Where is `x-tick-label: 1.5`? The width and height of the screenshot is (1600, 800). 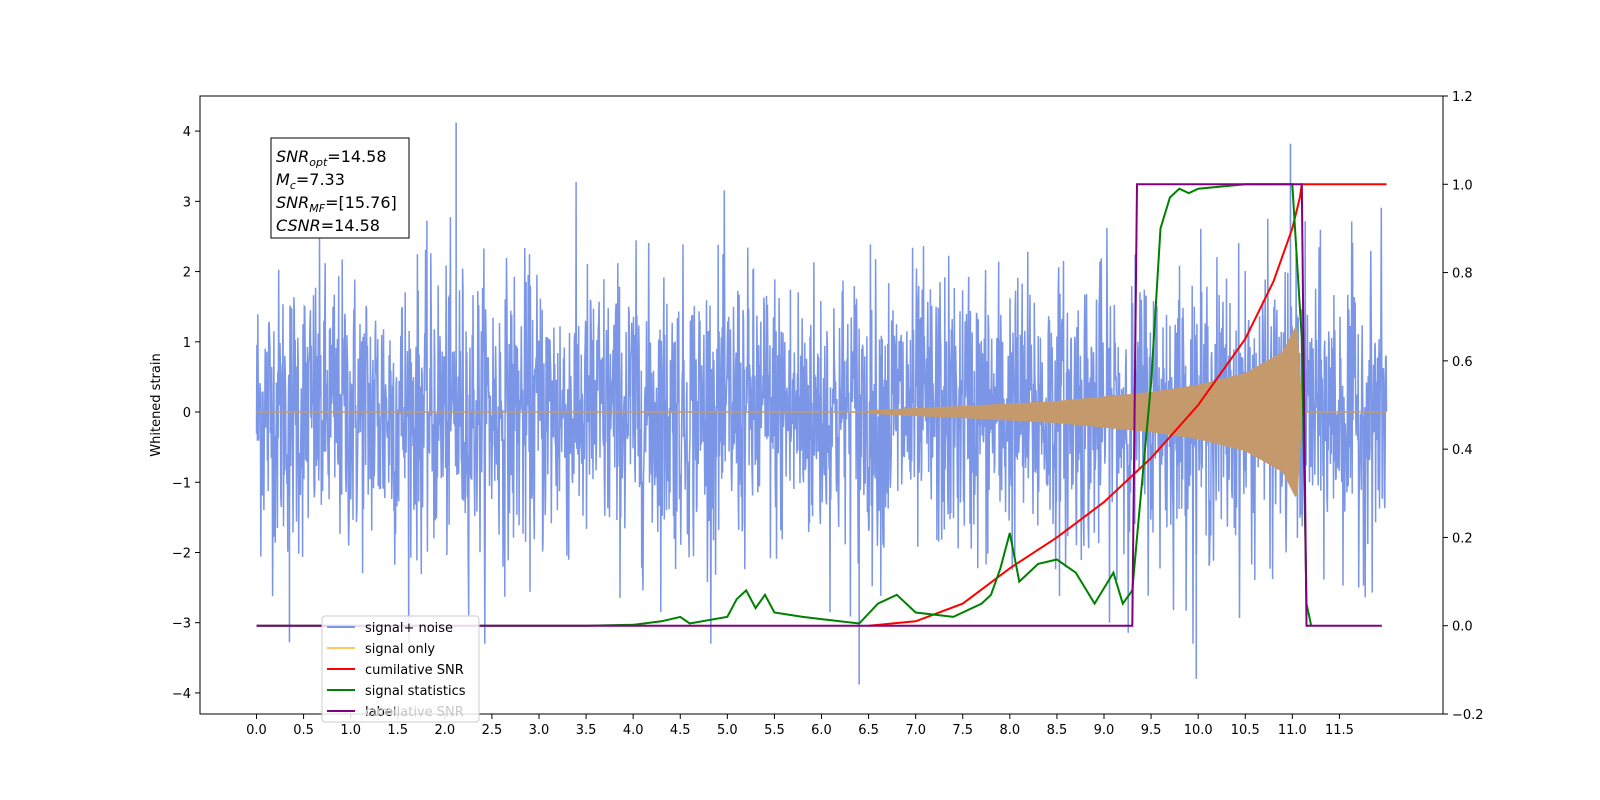 x-tick-label: 1.5 is located at coordinates (397, 730).